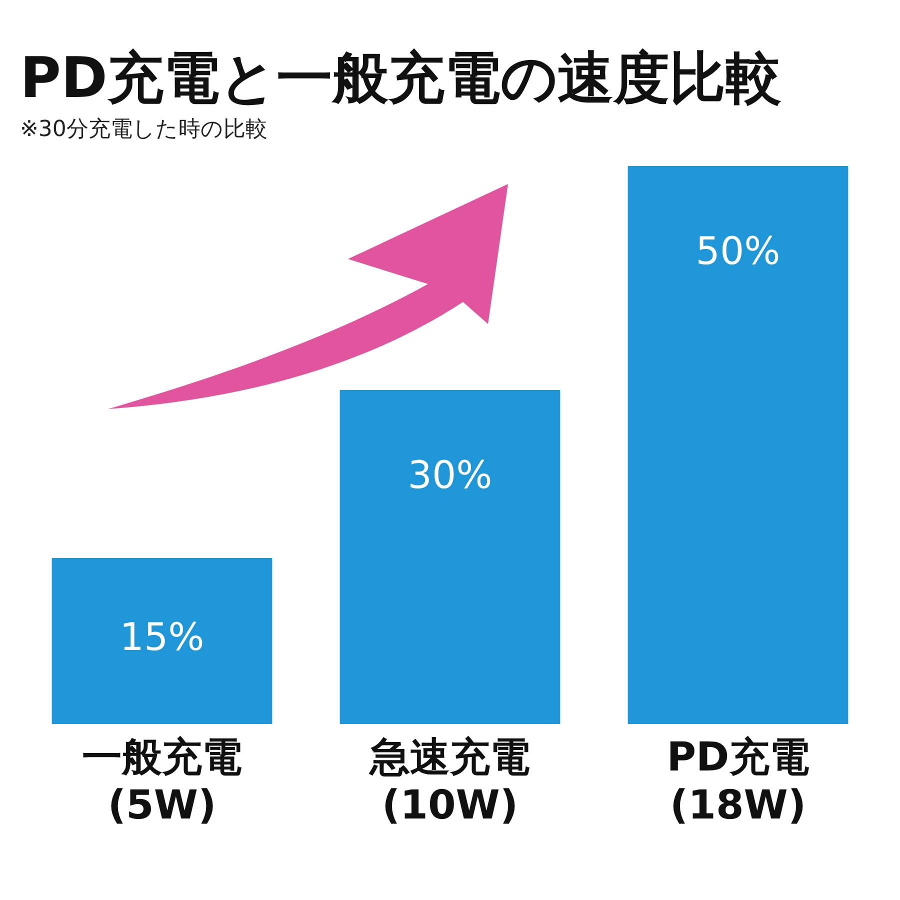 The height and width of the screenshot is (900, 900). What do you see at coordinates (738, 250) in the screenshot?
I see `data-label: 50%` at bounding box center [738, 250].